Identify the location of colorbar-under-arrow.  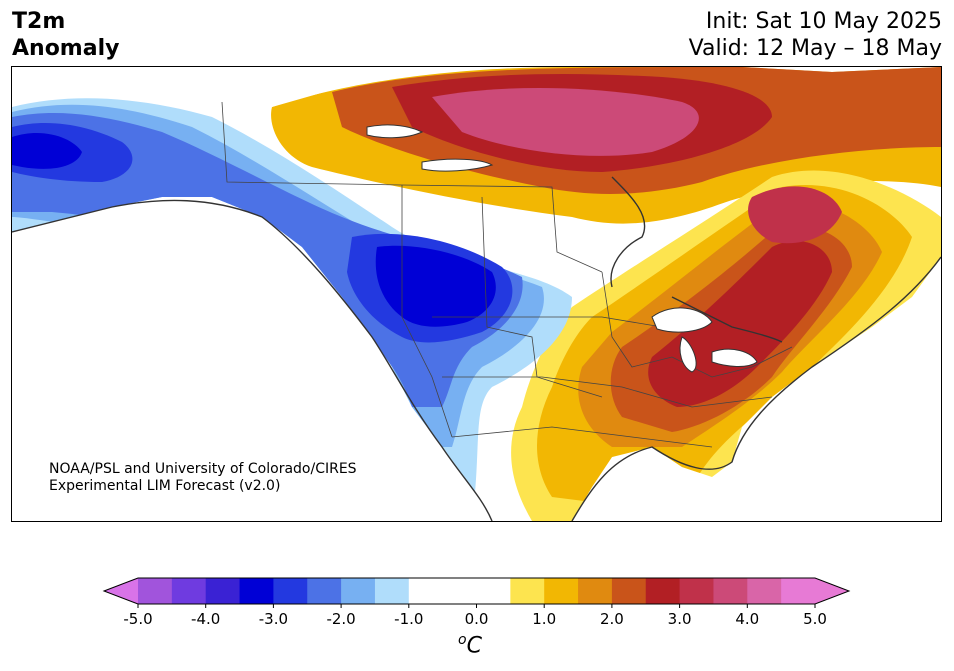
(121, 591).